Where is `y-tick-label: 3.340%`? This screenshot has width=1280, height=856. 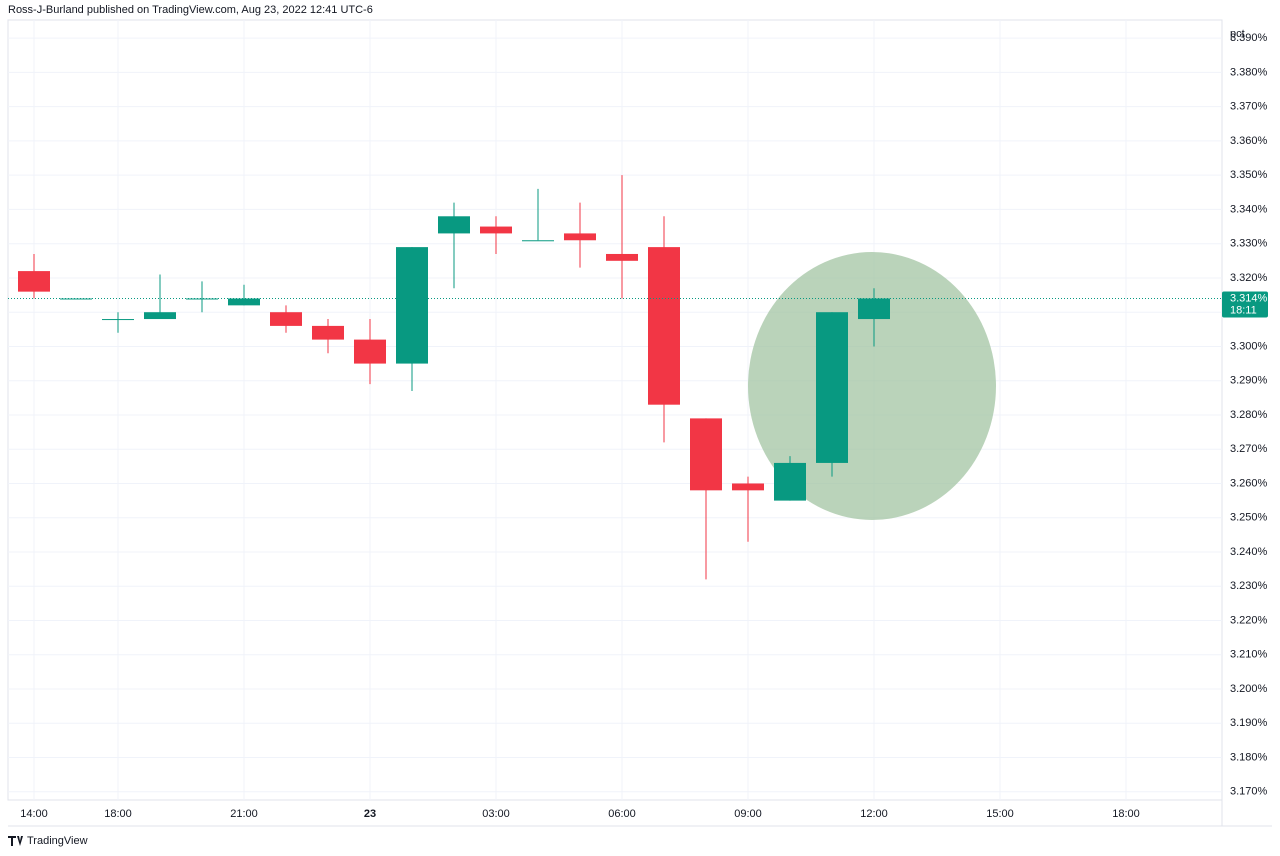 y-tick-label: 3.340% is located at coordinates (1249, 209).